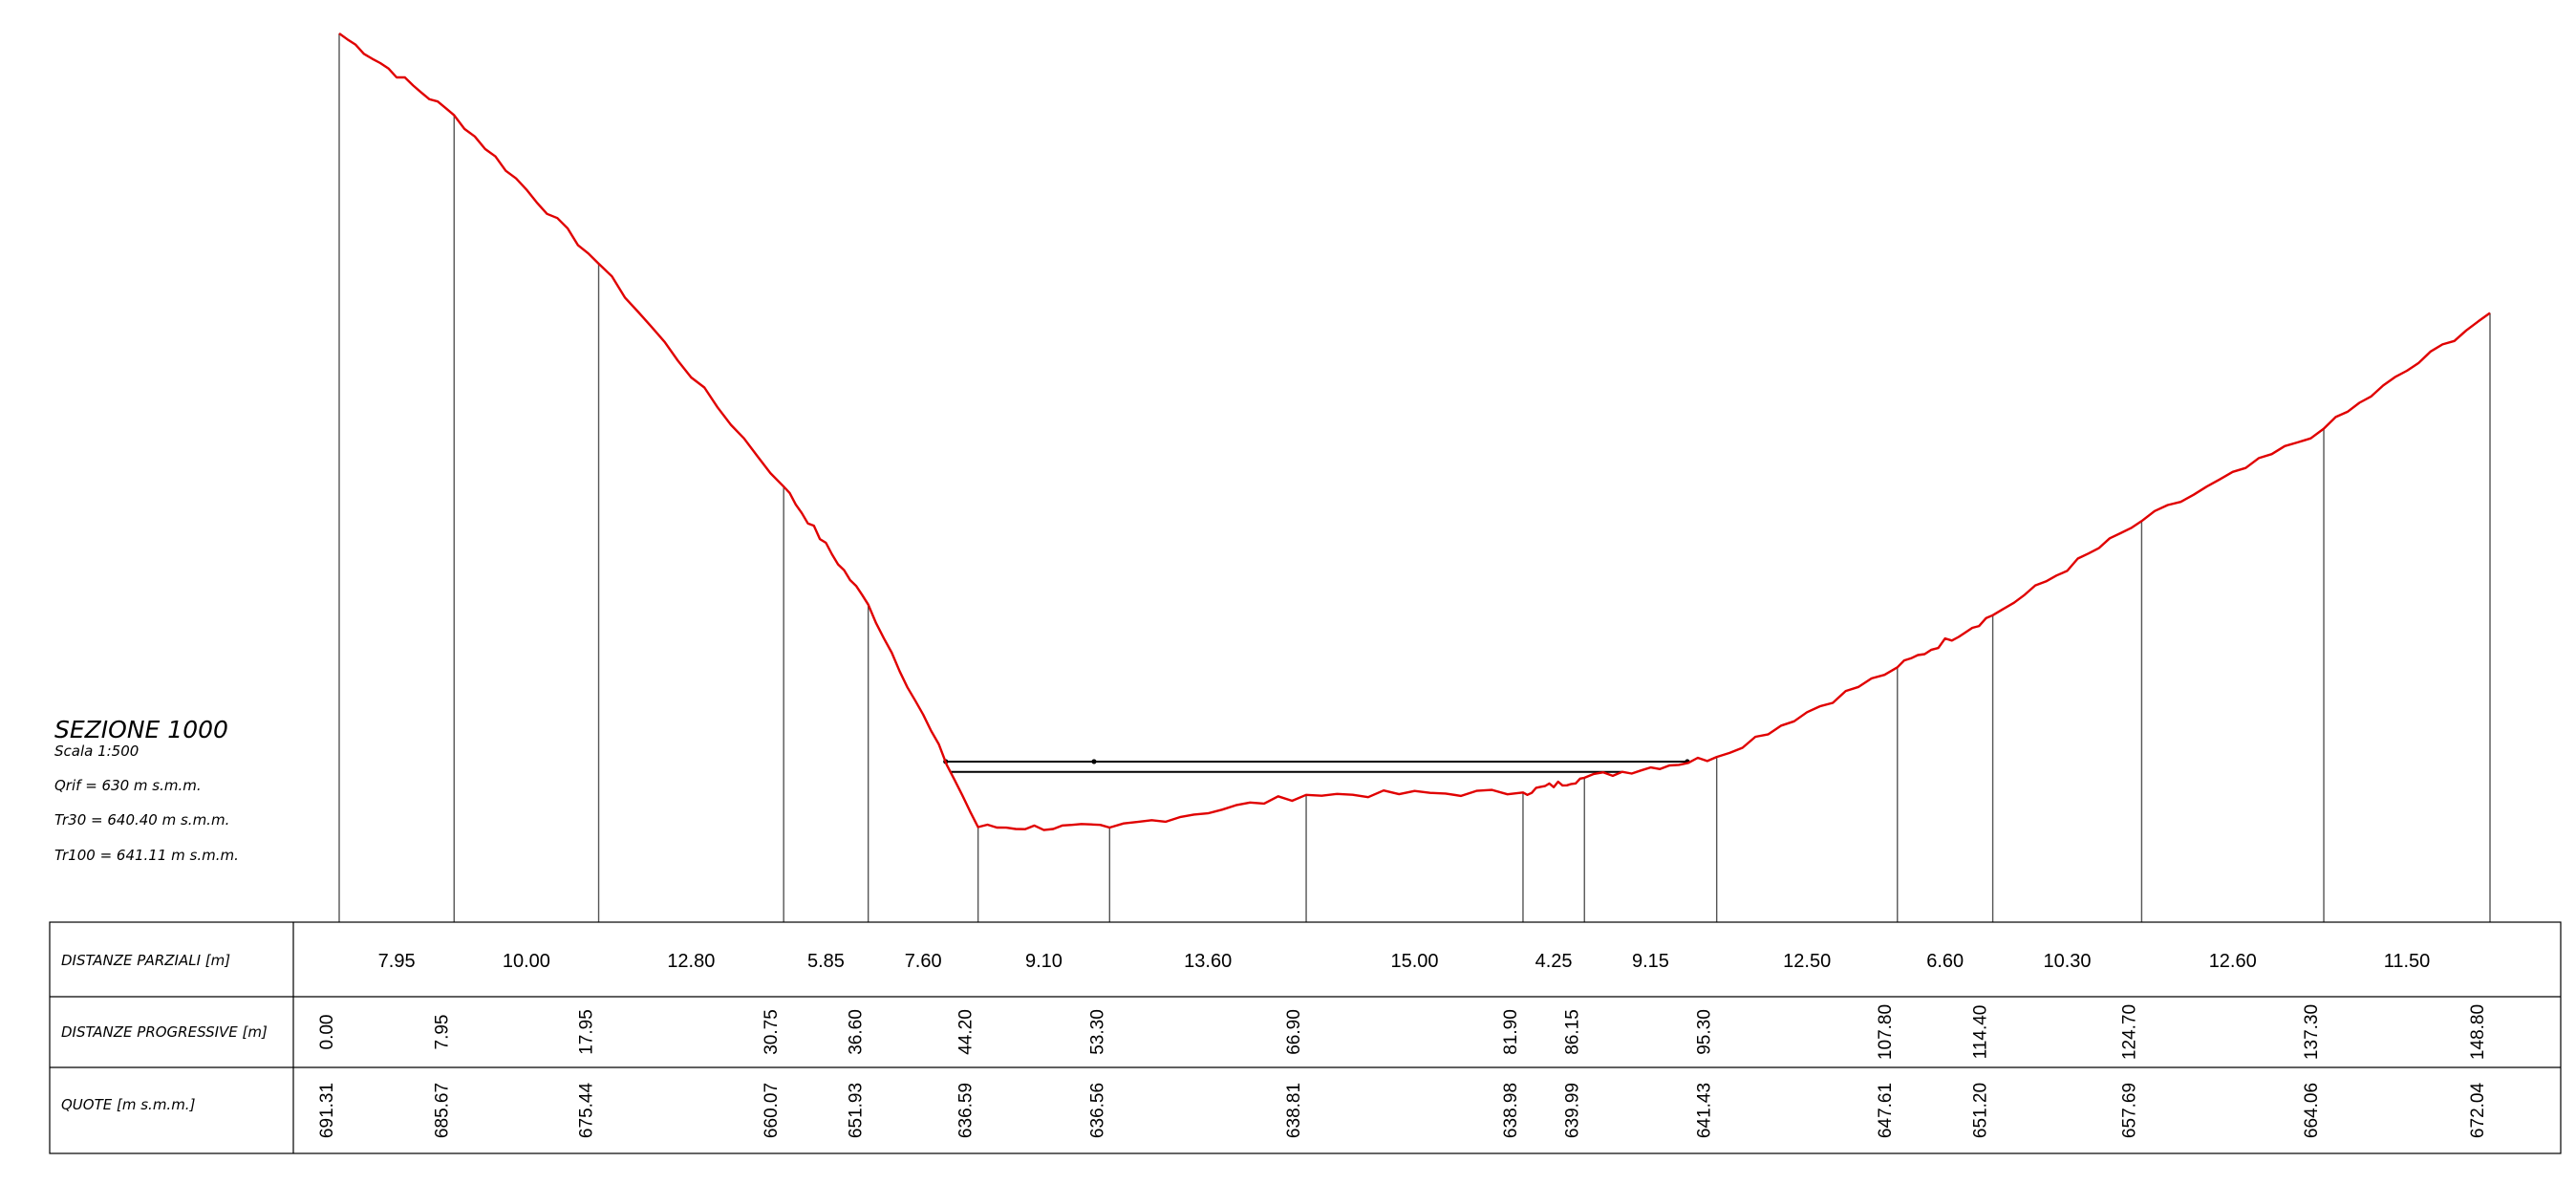  Describe the element at coordinates (128, 785) in the screenshot. I see `qrif-label: Qrif = 630 m s.m.m.` at that location.